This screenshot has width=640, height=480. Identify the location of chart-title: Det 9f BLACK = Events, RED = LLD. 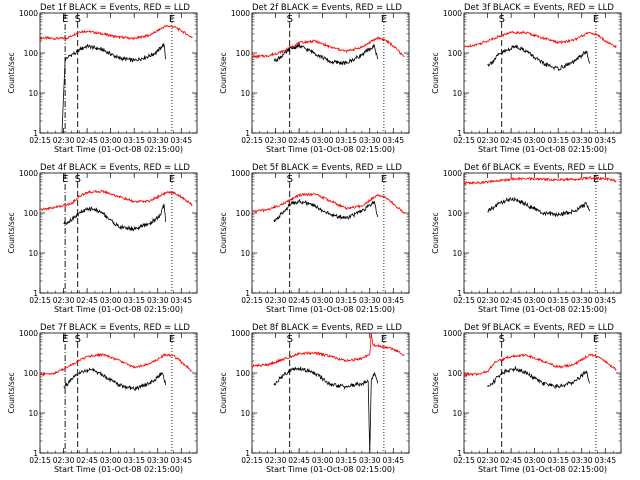
(539, 328).